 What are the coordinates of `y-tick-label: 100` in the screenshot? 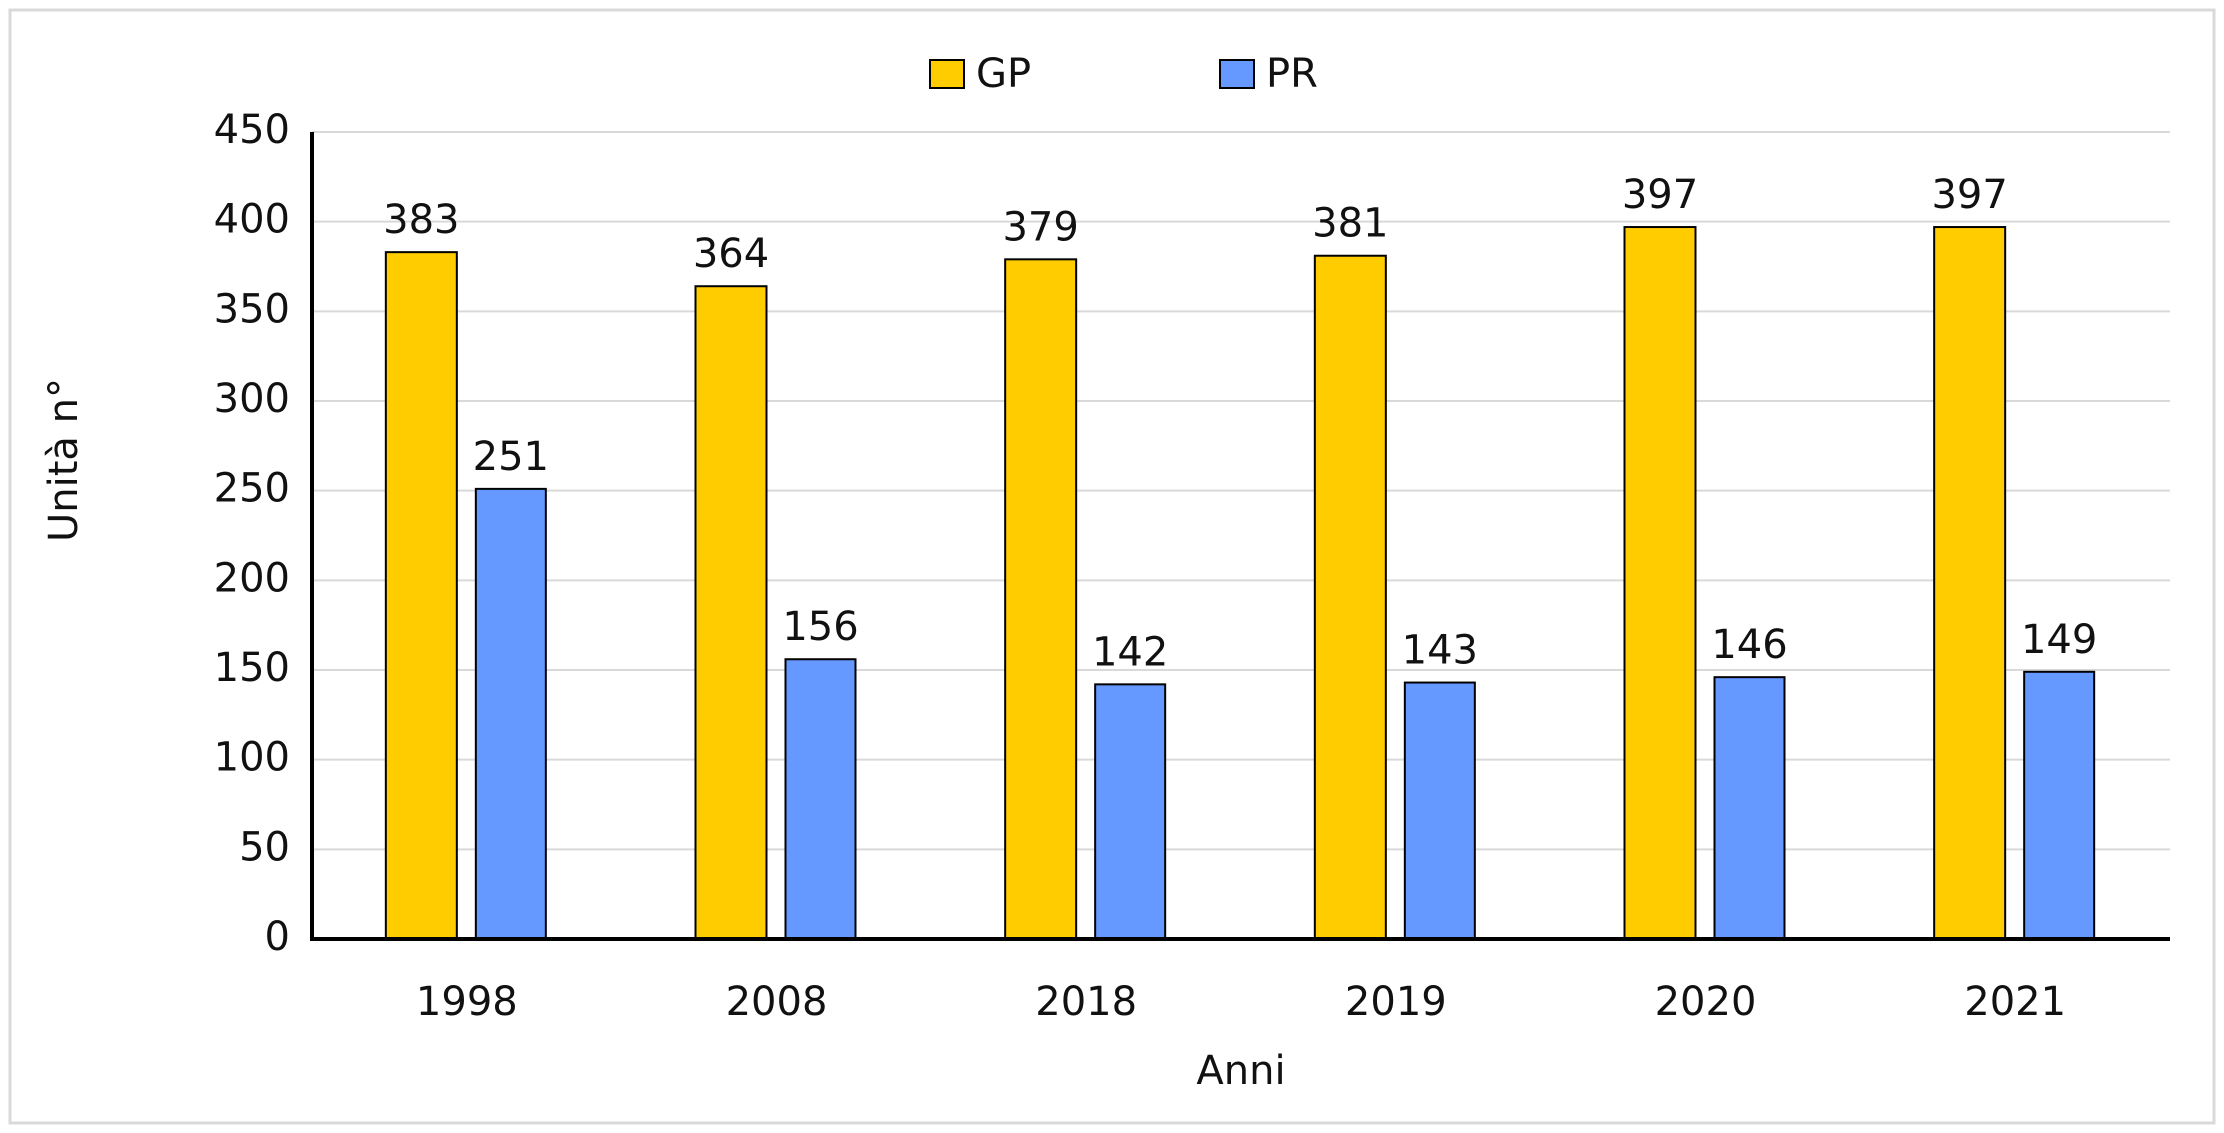 It's located at (252, 758).